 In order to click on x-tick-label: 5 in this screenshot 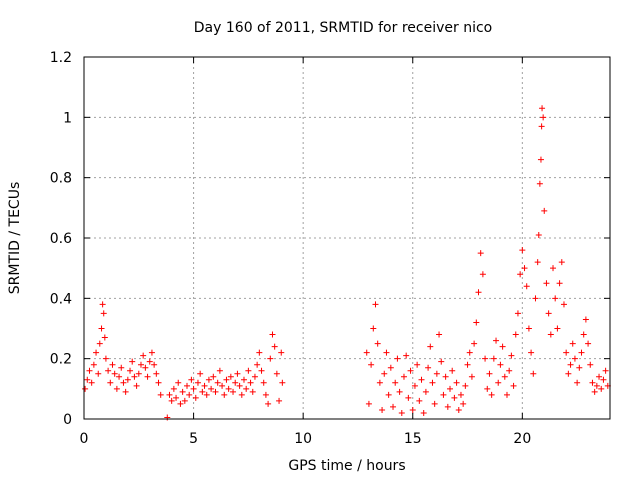, I will do `click(193, 439)`.